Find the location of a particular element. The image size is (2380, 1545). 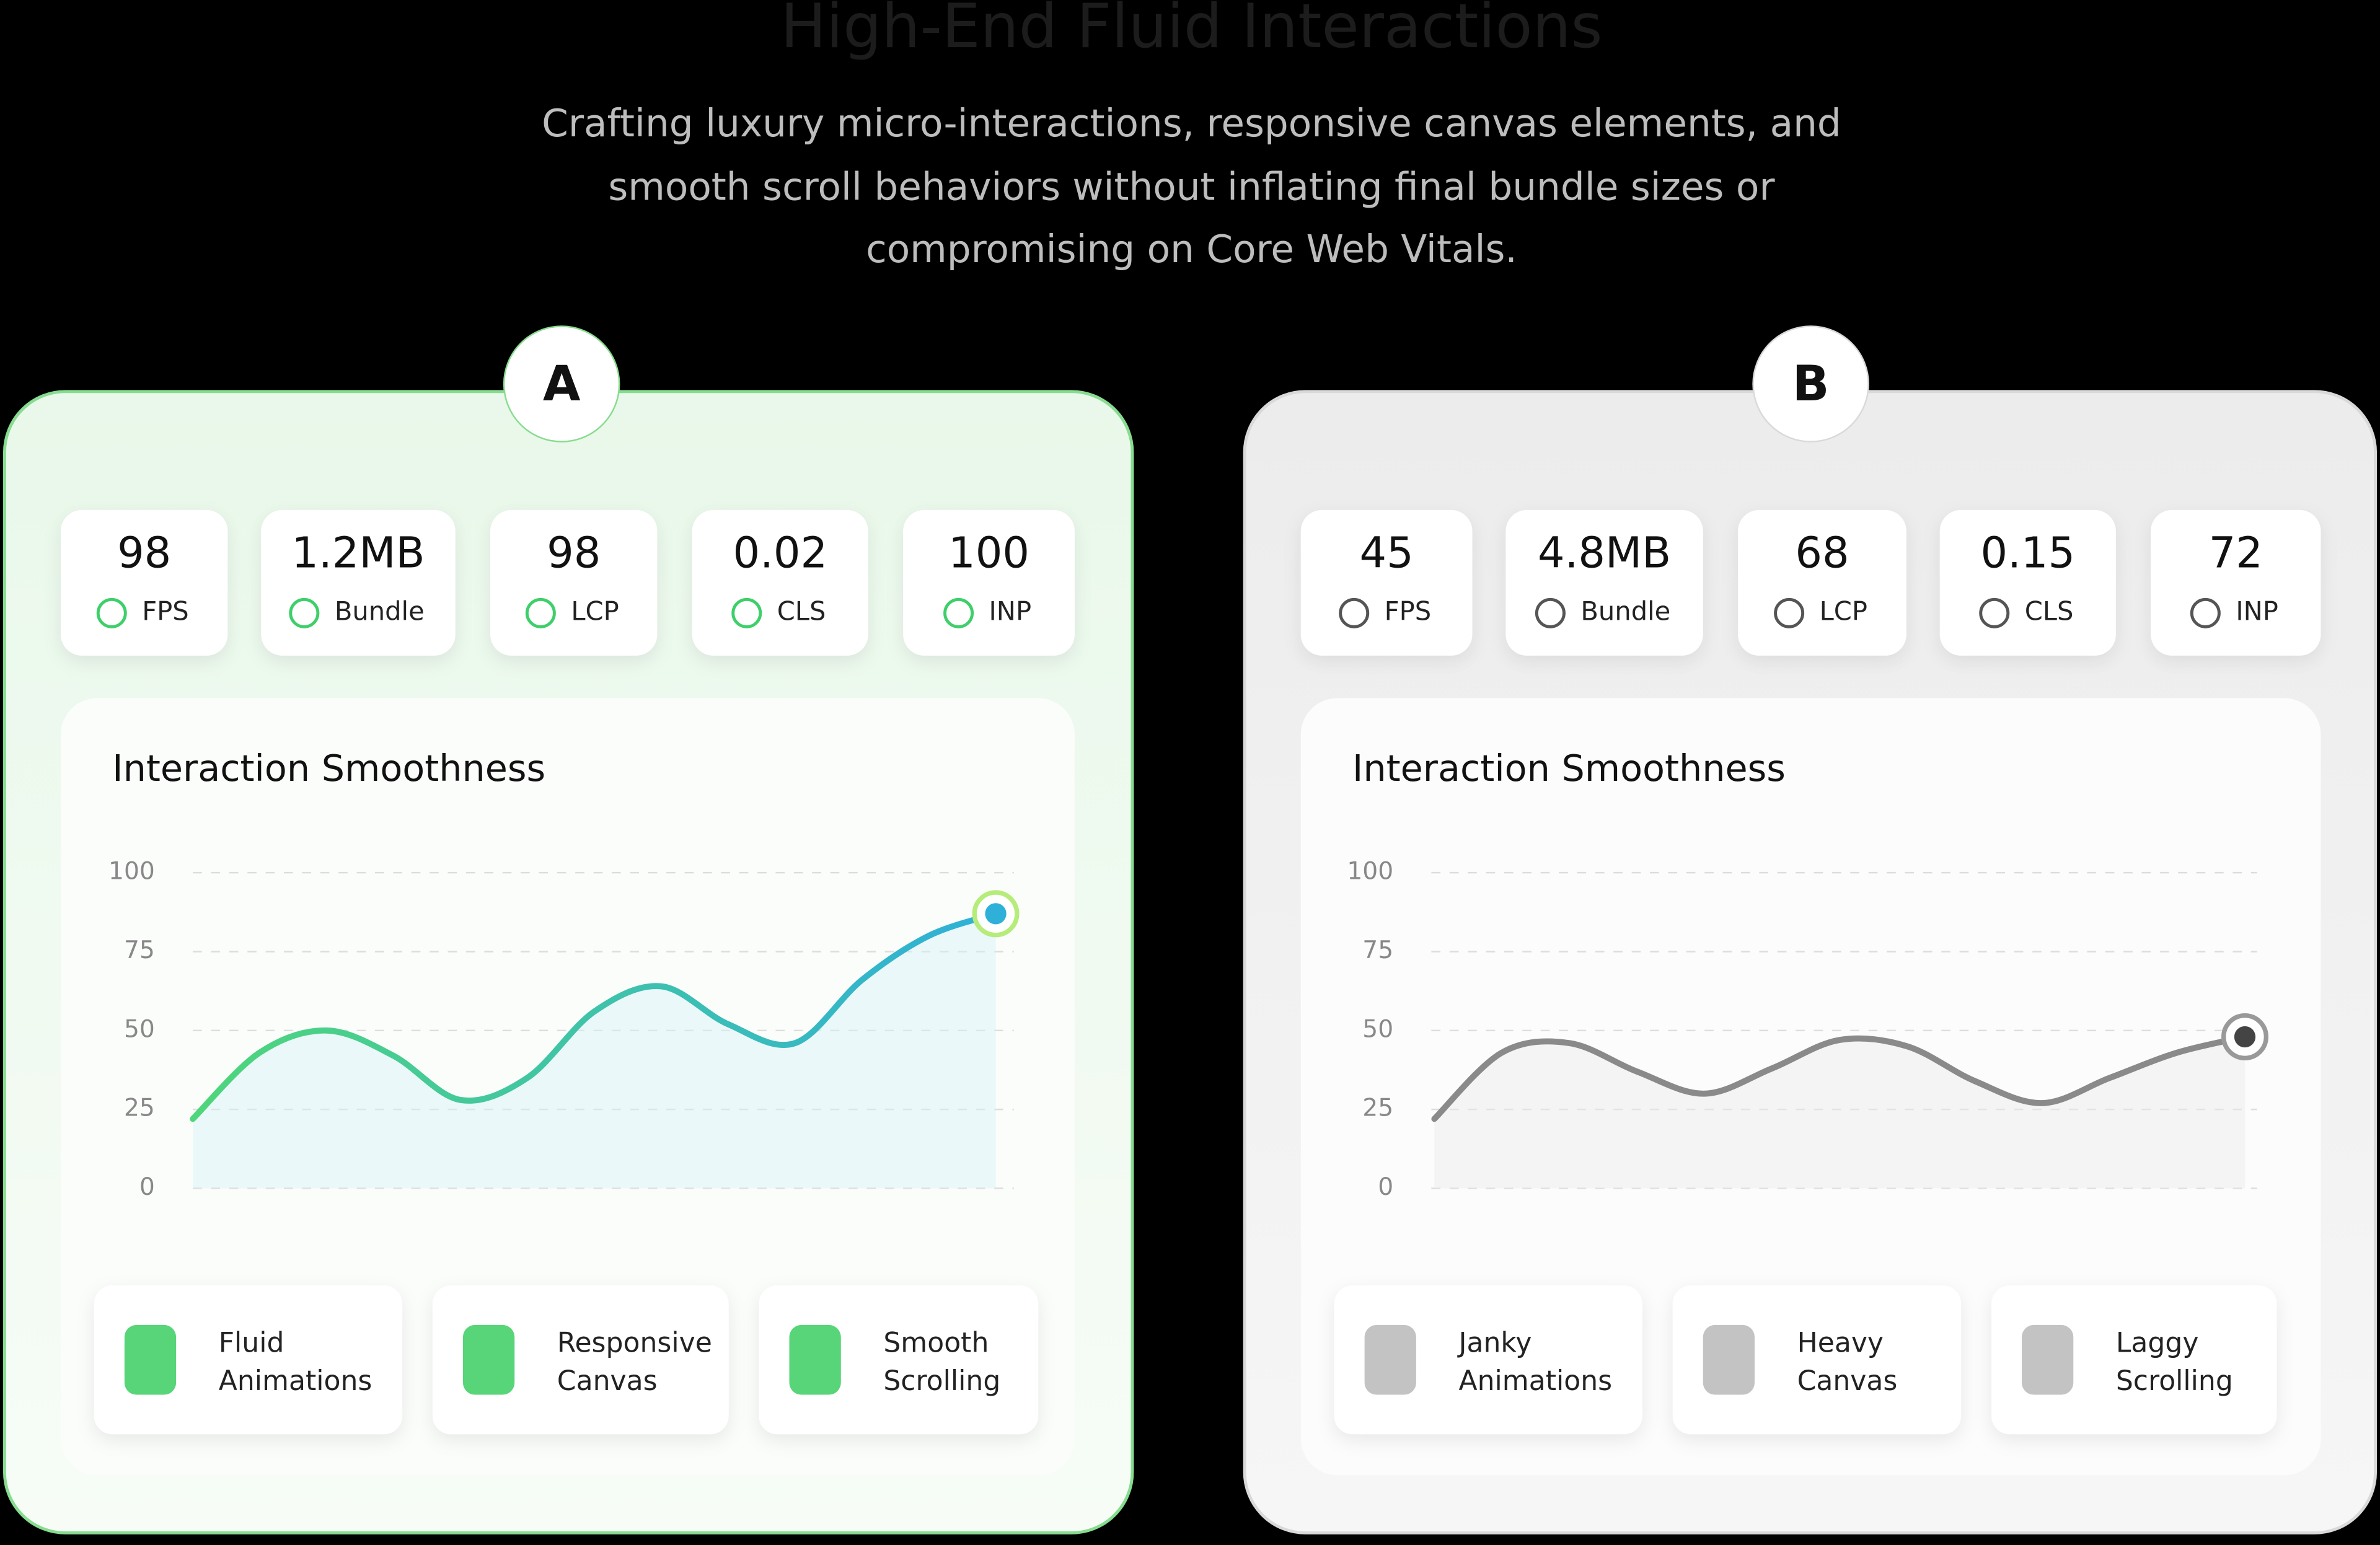

feature-label: Heavy is located at coordinates (1840, 1343).